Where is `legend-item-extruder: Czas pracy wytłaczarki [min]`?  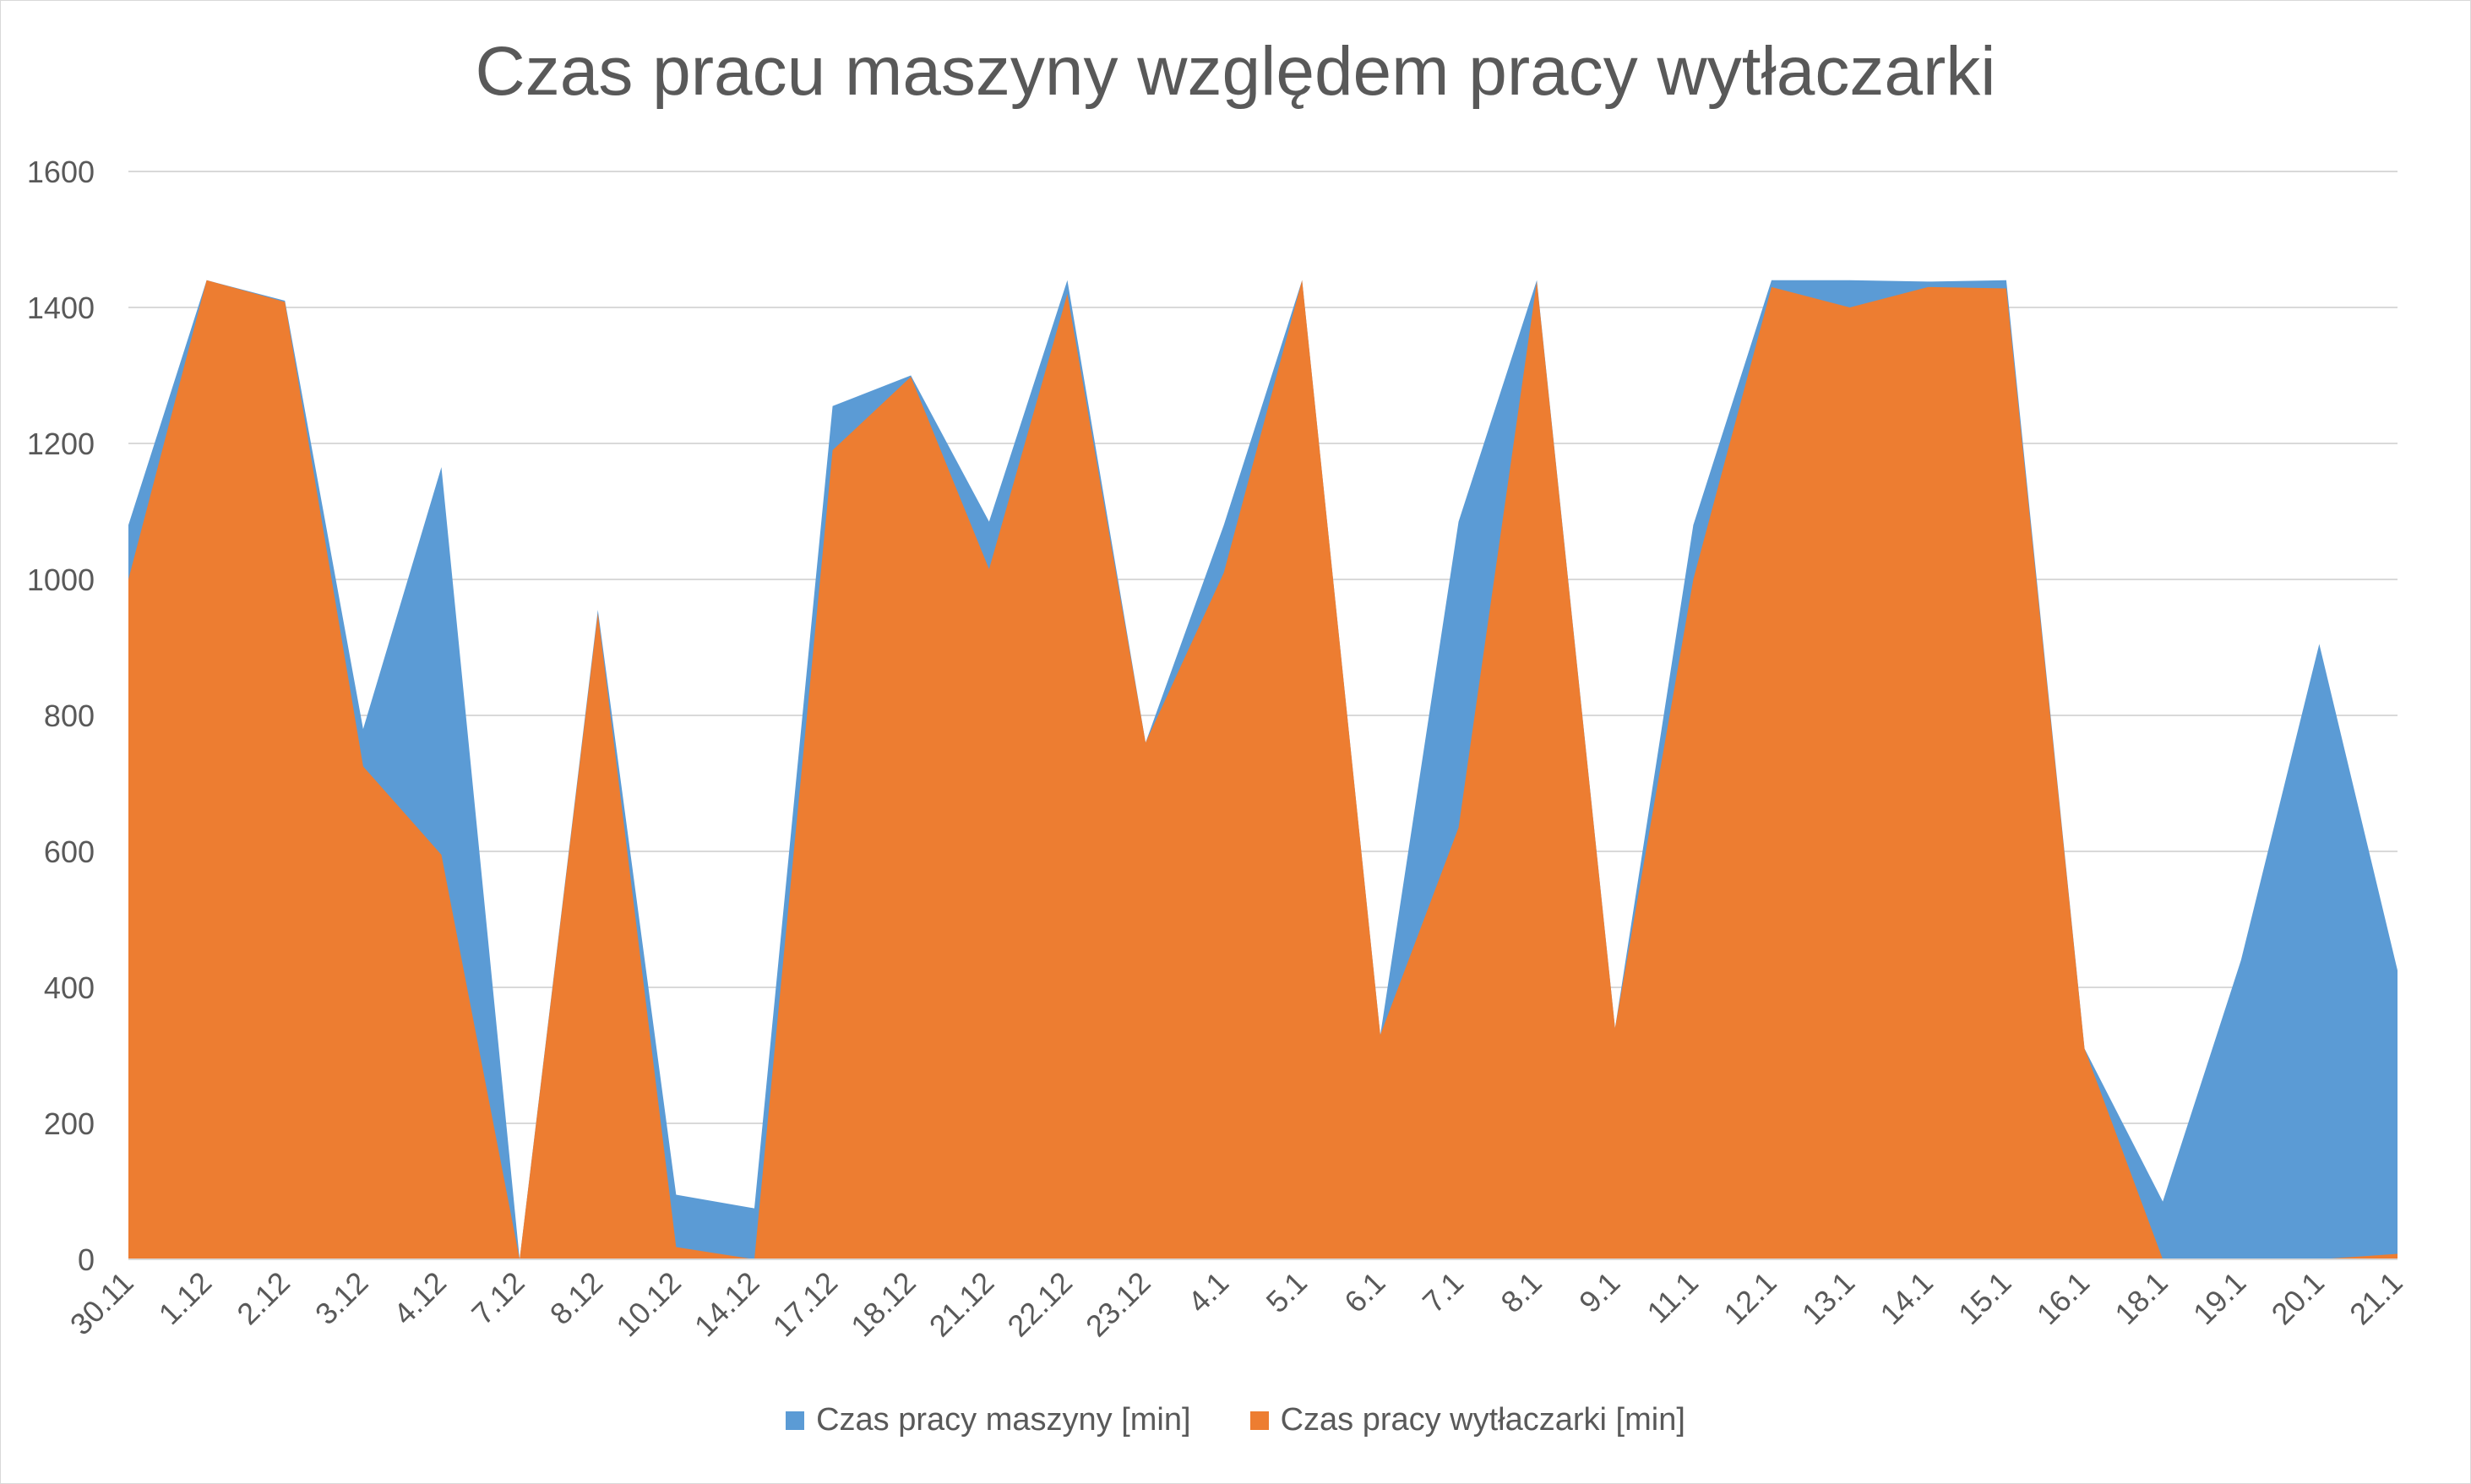 legend-item-extruder: Czas pracy wytłaczarki [min] is located at coordinates (1467, 1420).